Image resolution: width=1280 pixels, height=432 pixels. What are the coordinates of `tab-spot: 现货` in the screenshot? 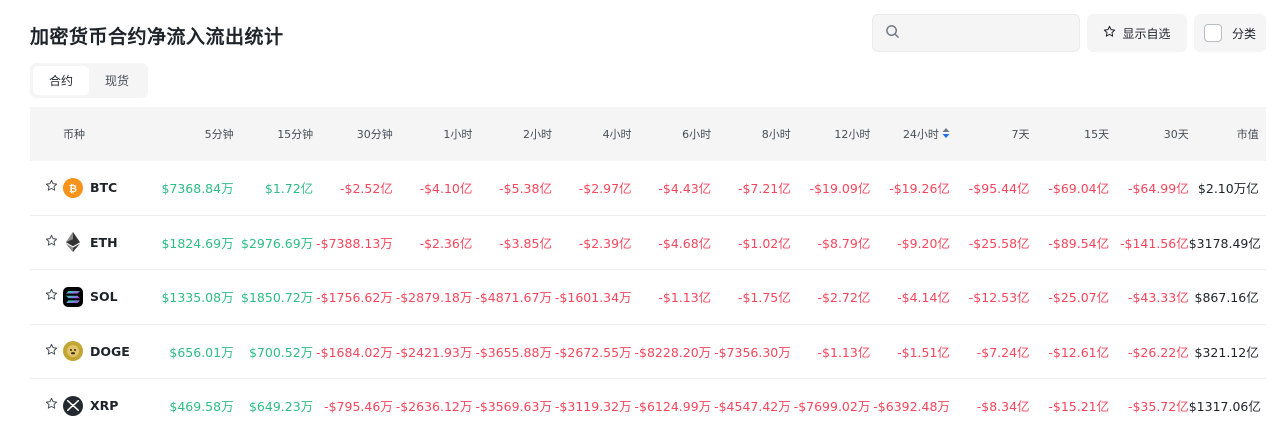 It's located at (116, 81).